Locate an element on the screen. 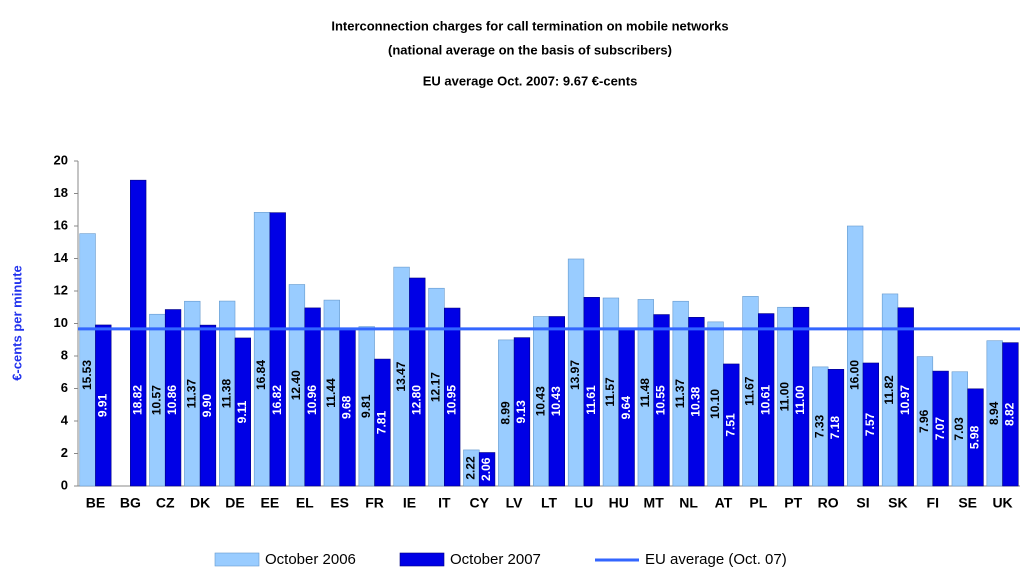  value-label: 7.51 is located at coordinates (730, 425).